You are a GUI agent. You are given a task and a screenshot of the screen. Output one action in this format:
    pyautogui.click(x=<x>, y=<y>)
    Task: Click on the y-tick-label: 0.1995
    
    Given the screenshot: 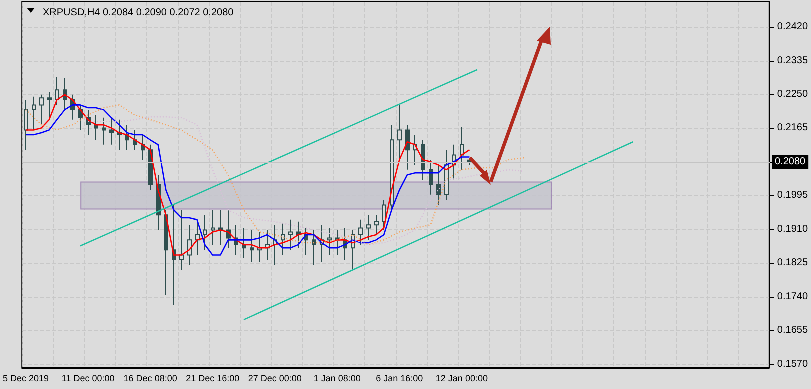 What is the action you would take?
    pyautogui.click(x=792, y=196)
    